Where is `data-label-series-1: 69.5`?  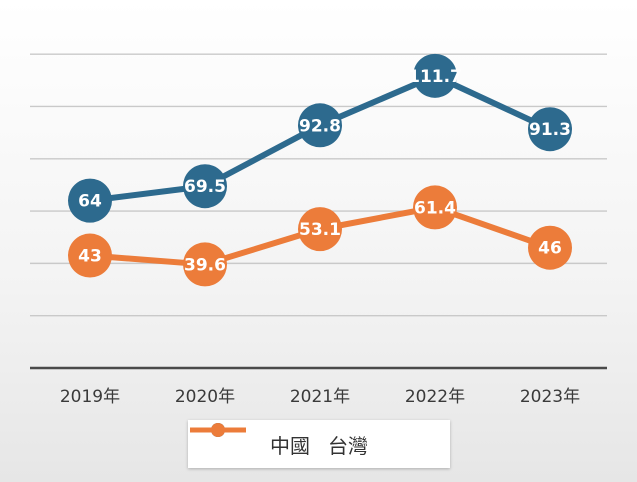 data-label-series-1: 69.5 is located at coordinates (205, 187).